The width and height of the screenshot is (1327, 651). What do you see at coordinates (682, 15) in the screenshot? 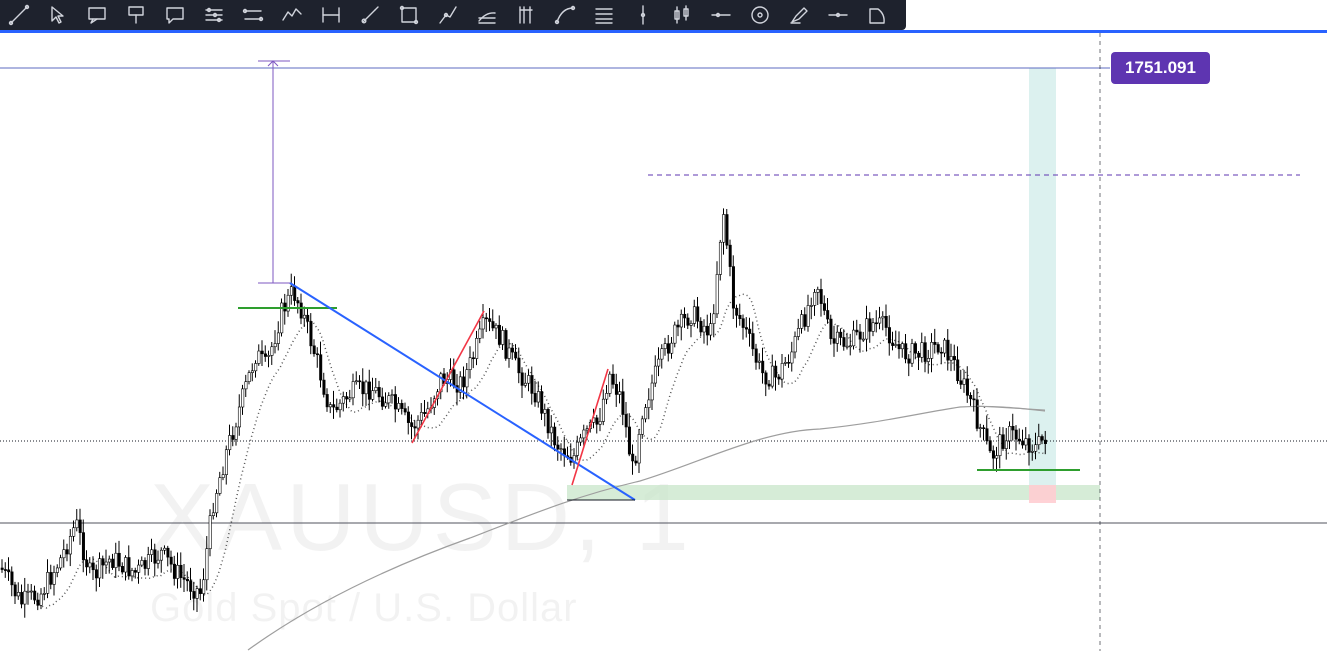
I see `candles-tool-button` at bounding box center [682, 15].